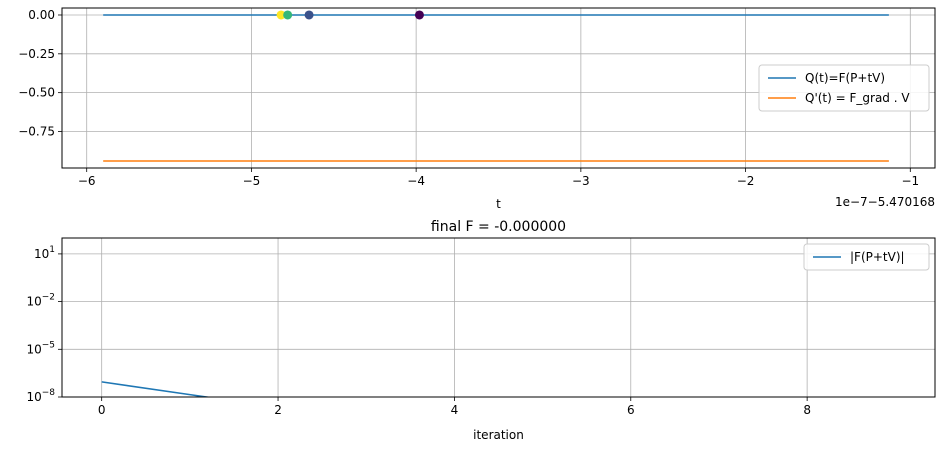  Describe the element at coordinates (36, 54) in the screenshot. I see `top-y-tick-label: −0.25` at that location.